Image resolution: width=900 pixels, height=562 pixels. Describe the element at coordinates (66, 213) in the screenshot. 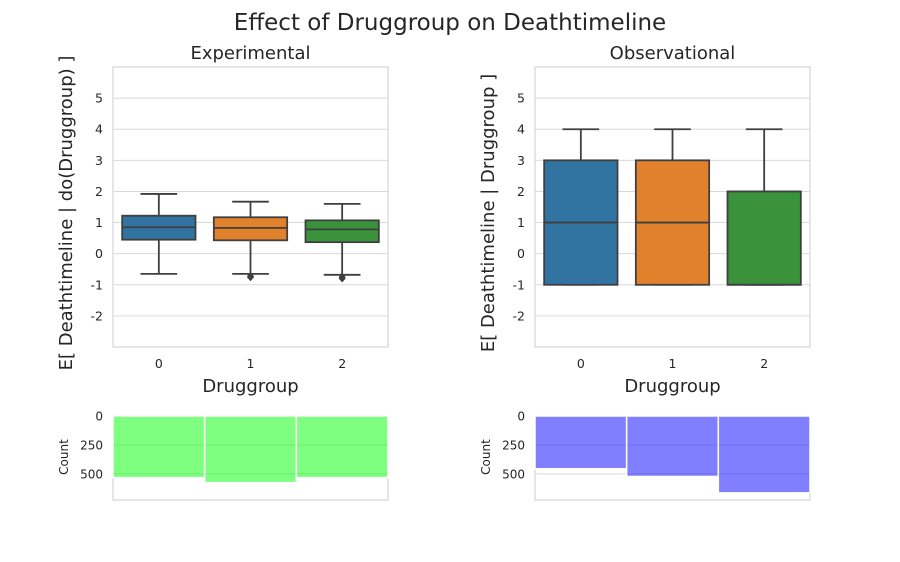

I see `y-axis-label: E[ Deathtimeline | do(Druggroup) ]` at that location.